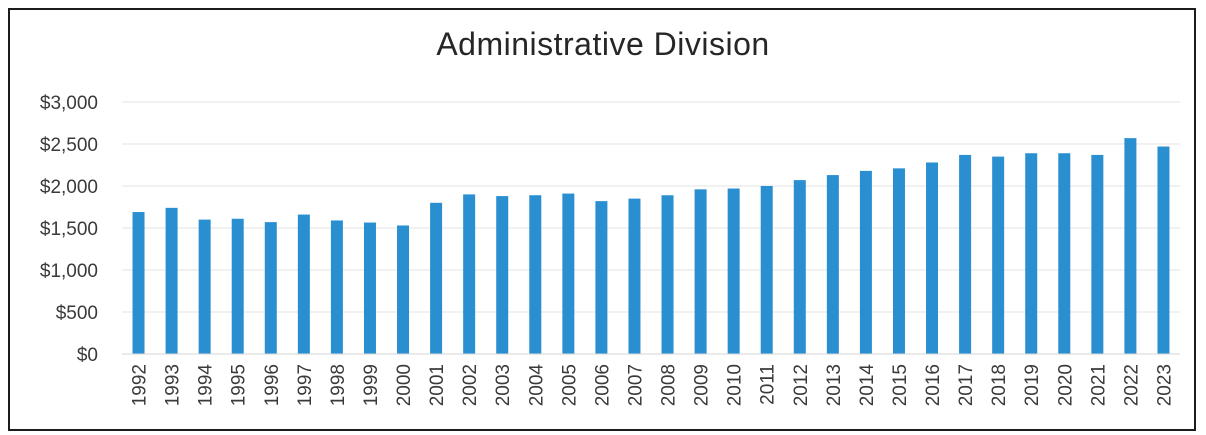 The height and width of the screenshot is (435, 1206). What do you see at coordinates (1130, 246) in the screenshot?
I see `bar-2022` at bounding box center [1130, 246].